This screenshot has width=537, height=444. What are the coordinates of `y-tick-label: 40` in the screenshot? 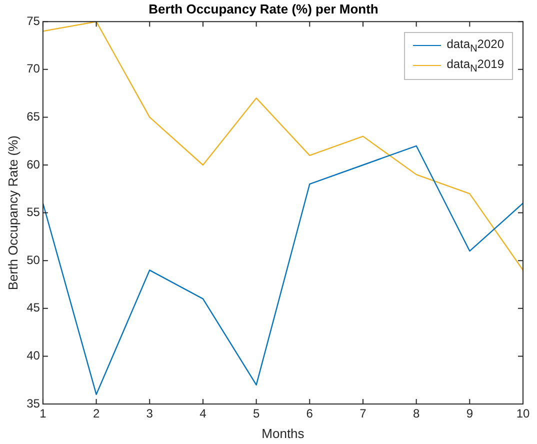 It's located at (33, 355).